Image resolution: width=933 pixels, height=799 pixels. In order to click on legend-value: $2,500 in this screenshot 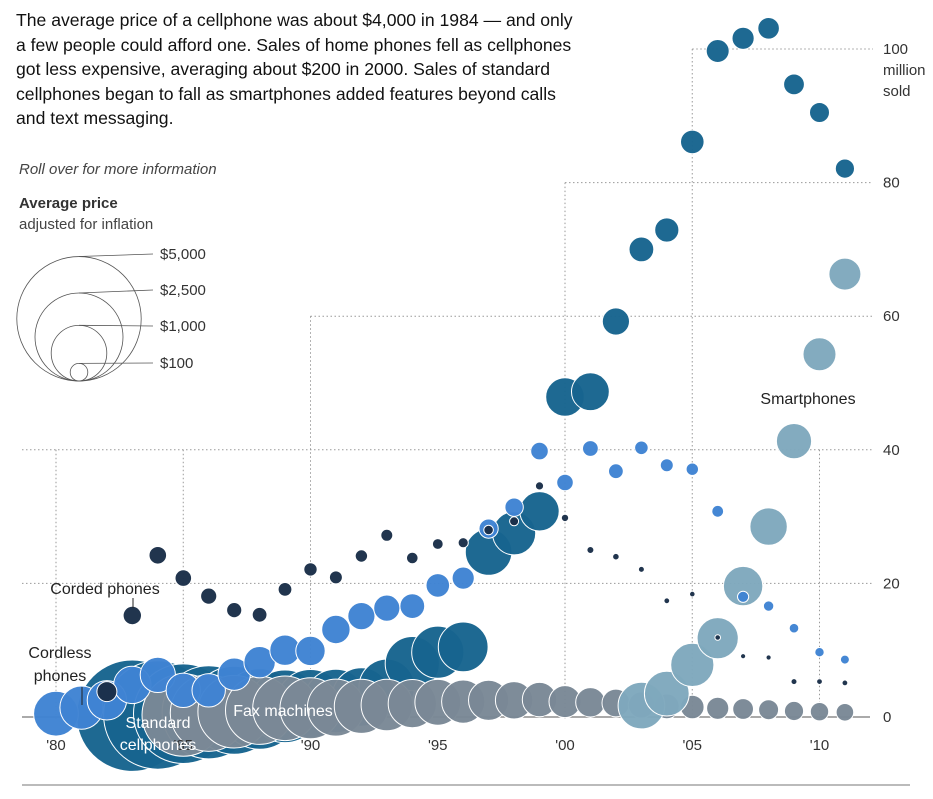, I will do `click(183, 290)`.